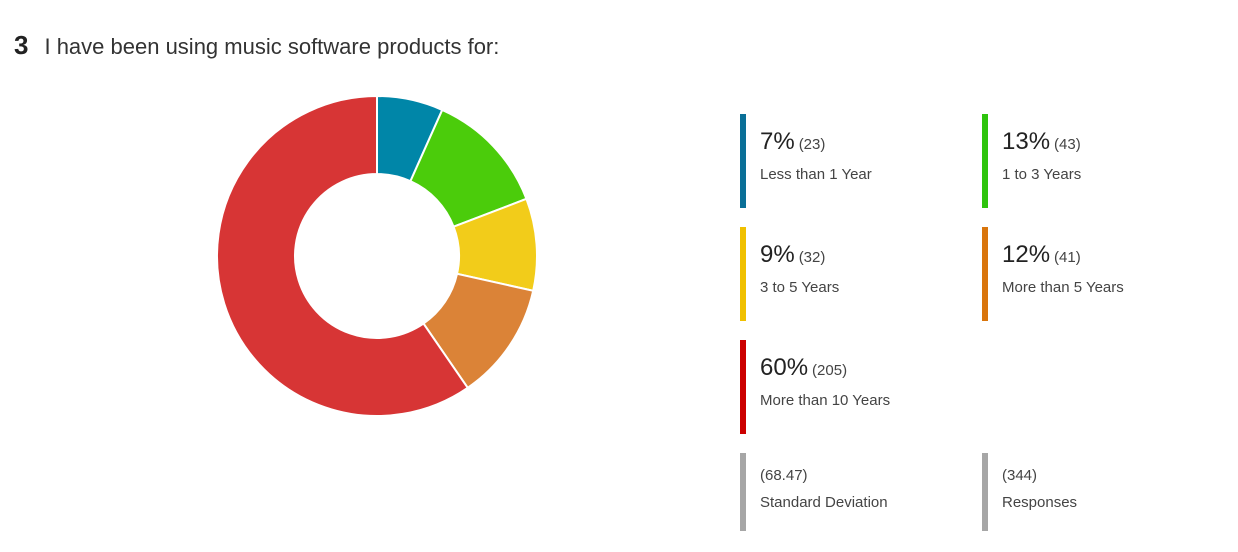 This screenshot has height=552, width=1238. Describe the element at coordinates (1029, 492) in the screenshot. I see `stat-responses: (344) Responses` at that location.